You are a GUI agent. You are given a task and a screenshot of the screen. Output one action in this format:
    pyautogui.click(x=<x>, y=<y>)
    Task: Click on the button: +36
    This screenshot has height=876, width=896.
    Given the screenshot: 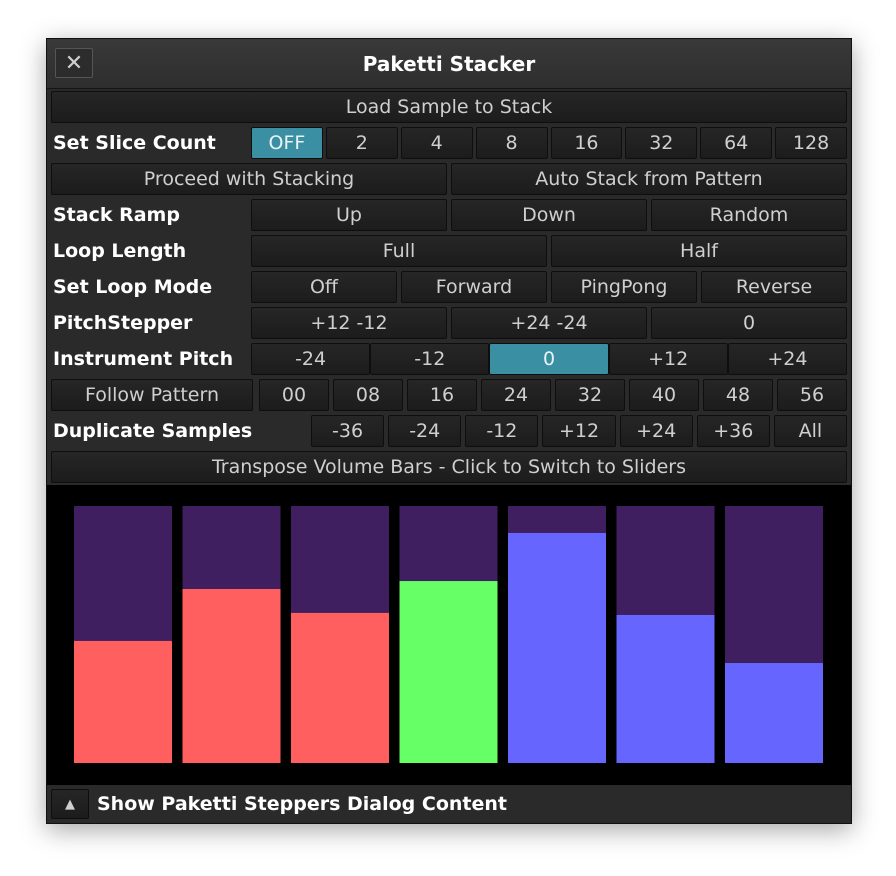 What is the action you would take?
    pyautogui.click(x=733, y=431)
    